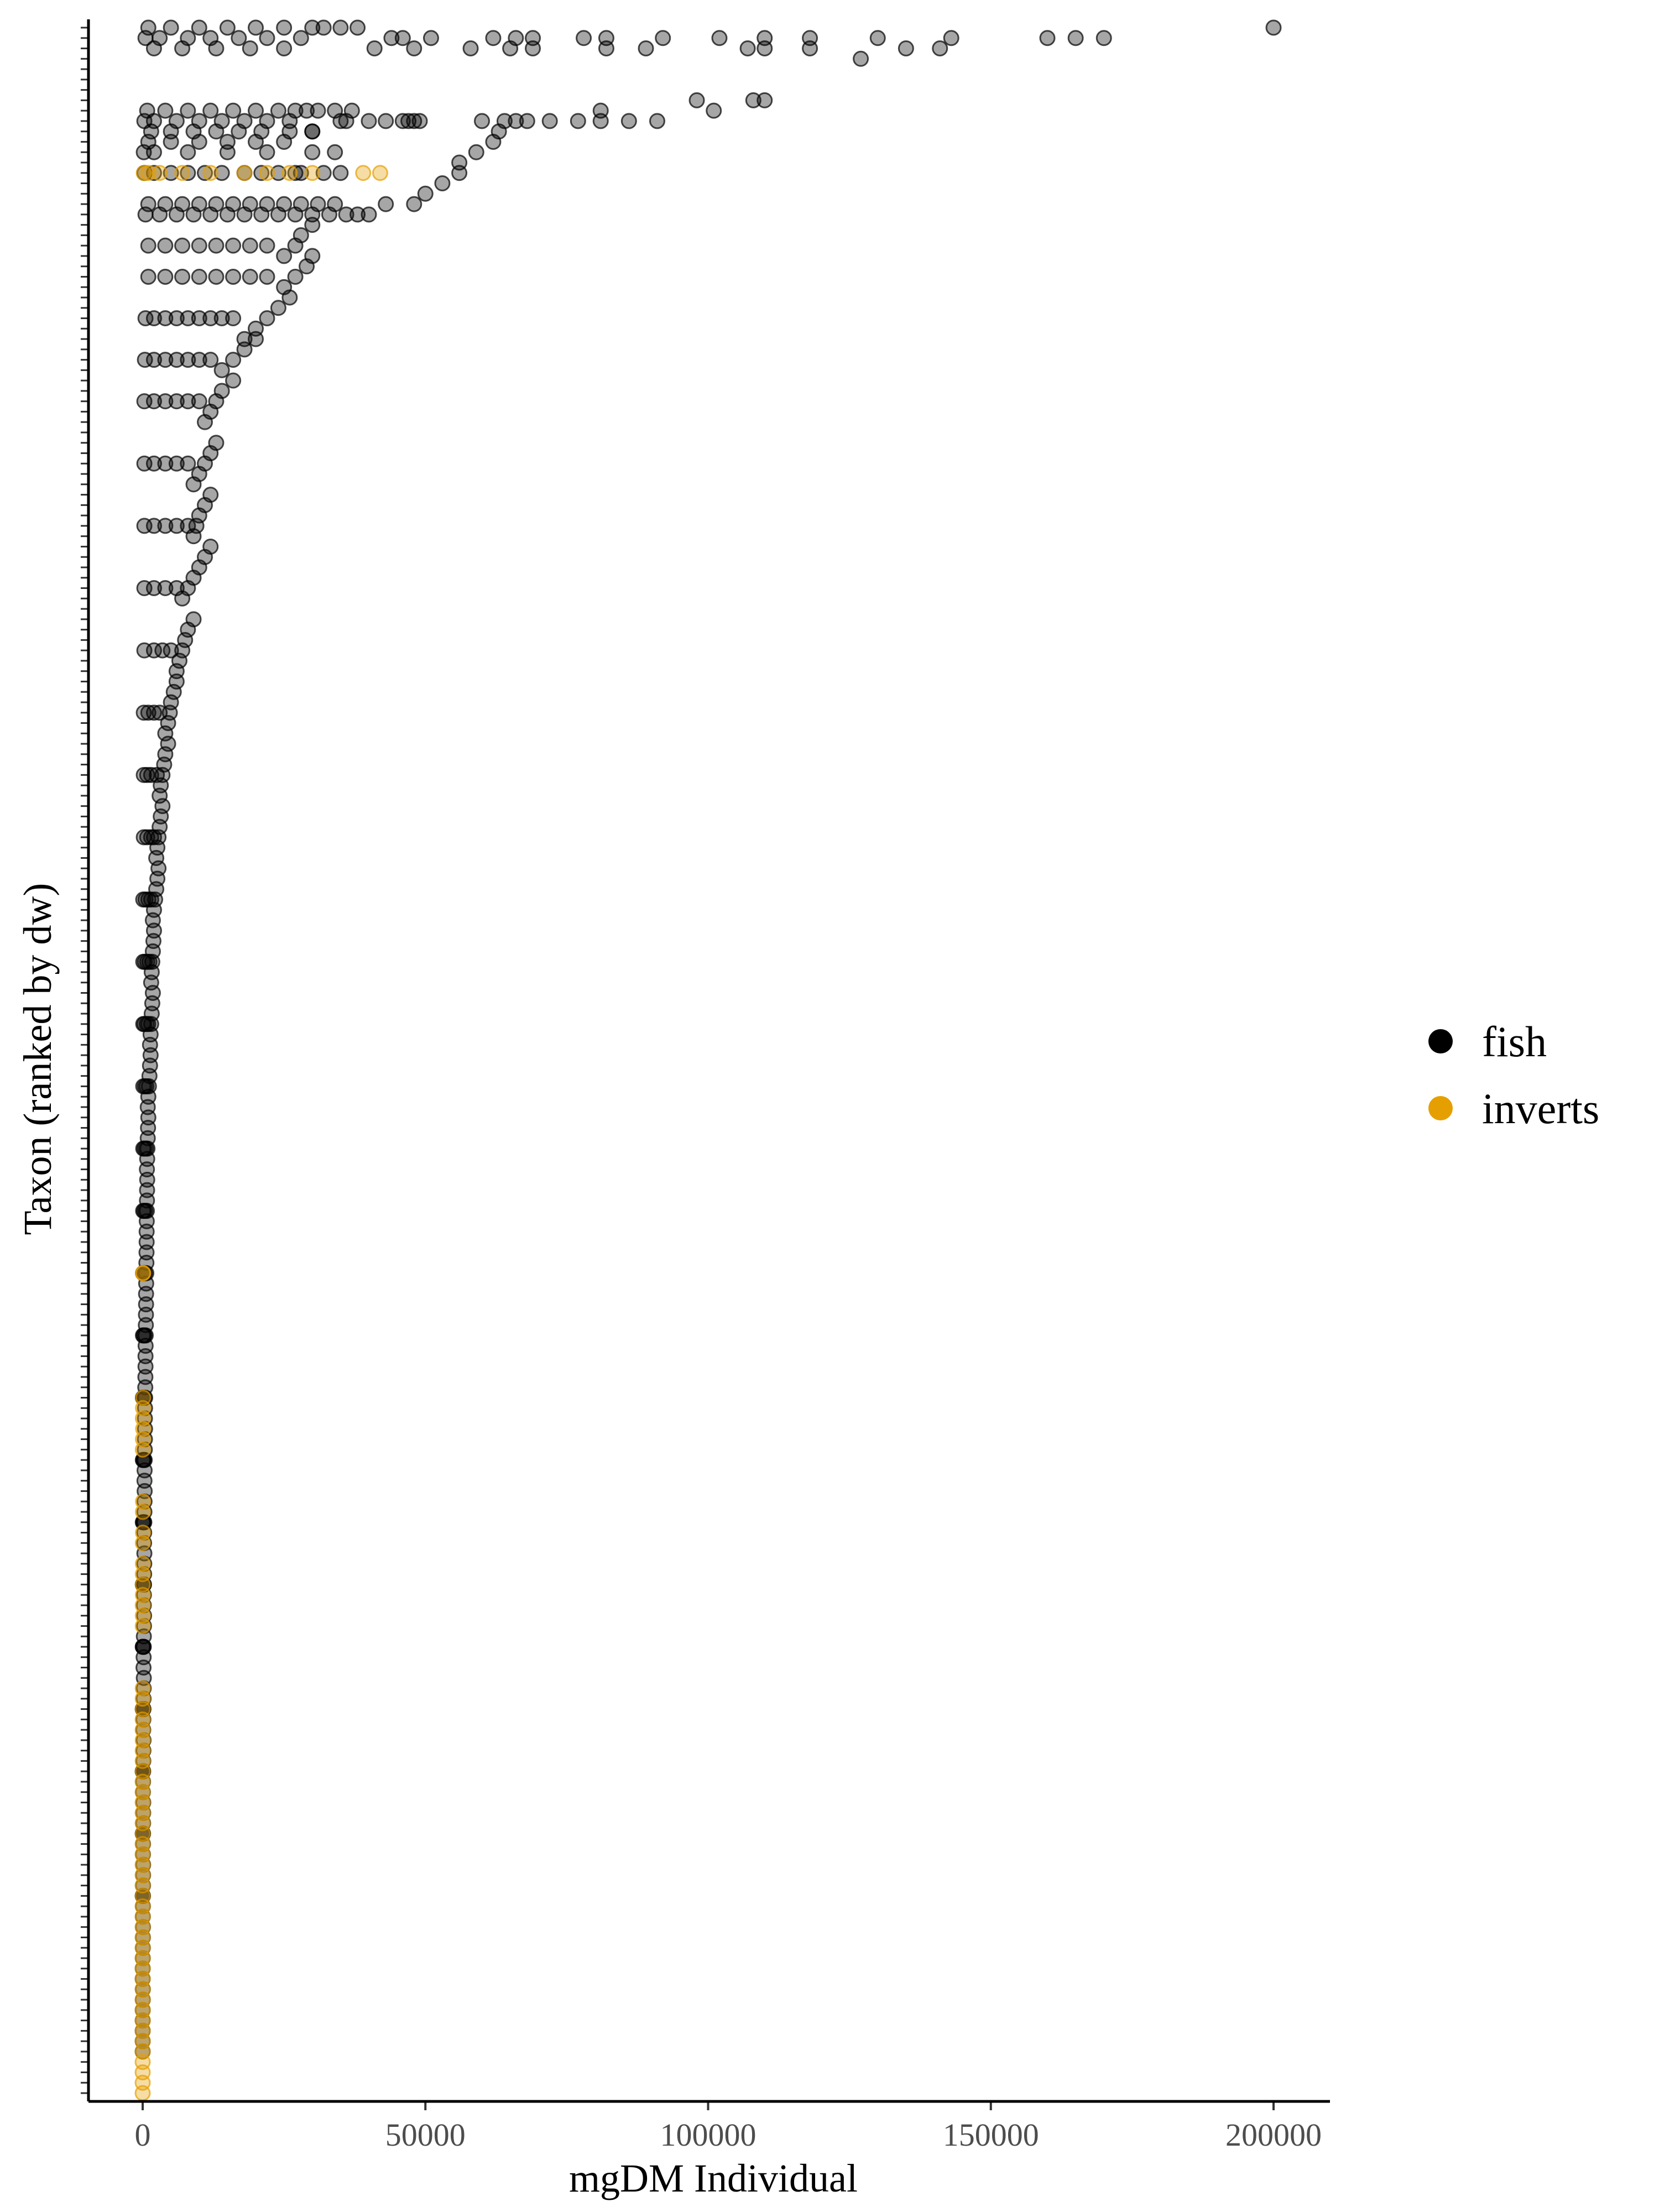 Image resolution: width=1659 pixels, height=2212 pixels. What do you see at coordinates (261, 1133) in the screenshot?
I see `series-inverts` at bounding box center [261, 1133].